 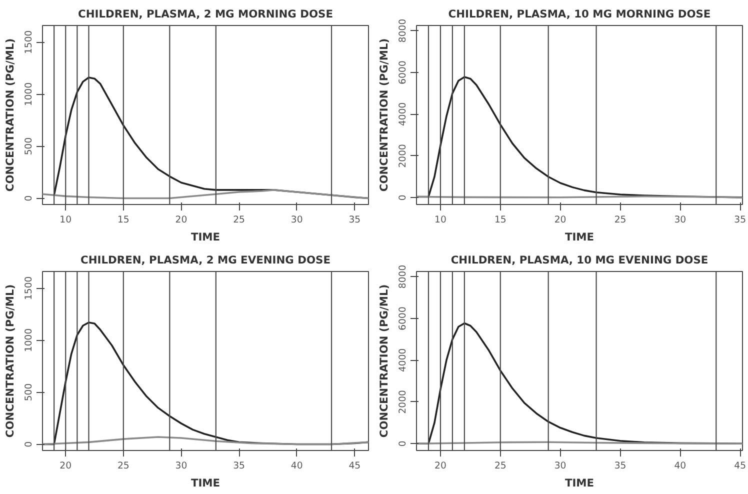 I want to click on chart-title: CHILDREN, PLASMA, 10 MG EVENING DOSE, so click(x=579, y=260).